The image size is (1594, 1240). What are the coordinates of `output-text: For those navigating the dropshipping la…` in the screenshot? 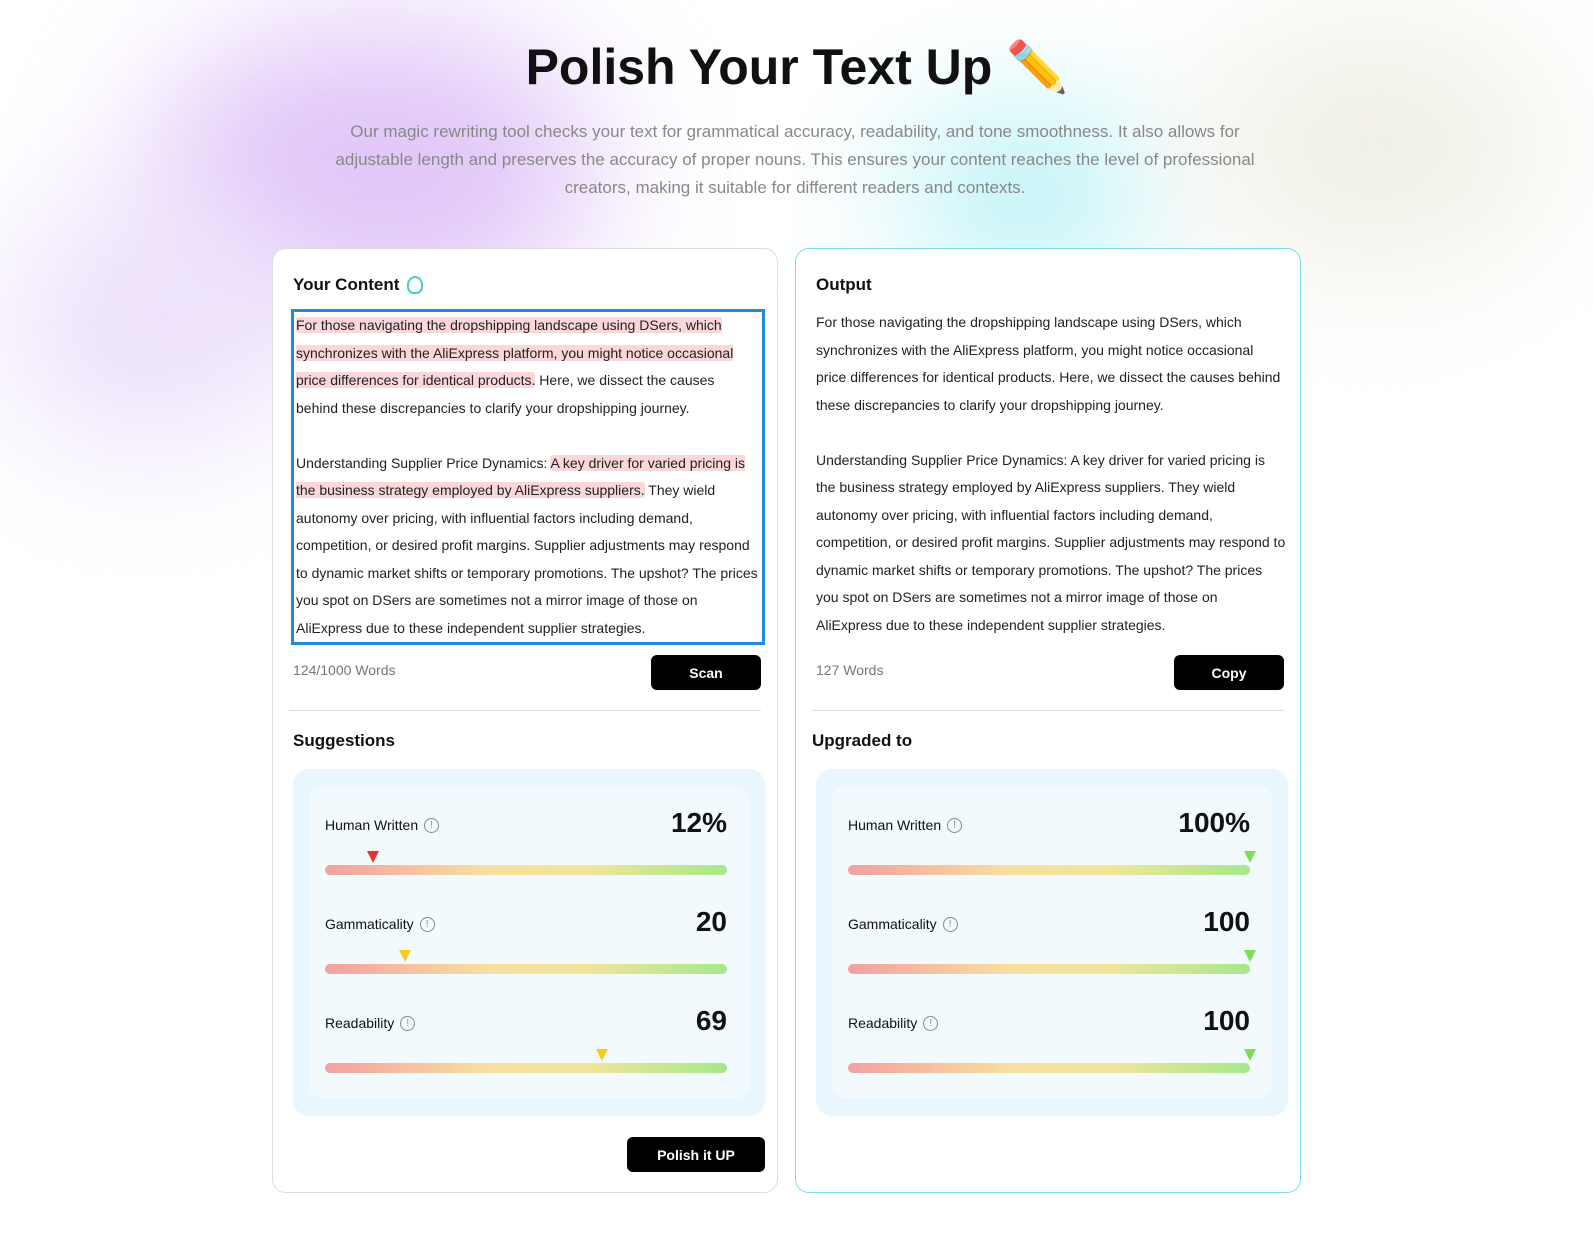 It's located at (1051, 477).